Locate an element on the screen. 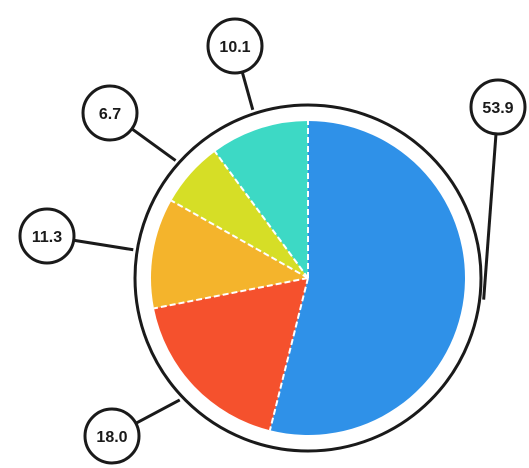 The width and height of the screenshot is (529, 468). callout-leader-11.3 is located at coordinates (103, 245).